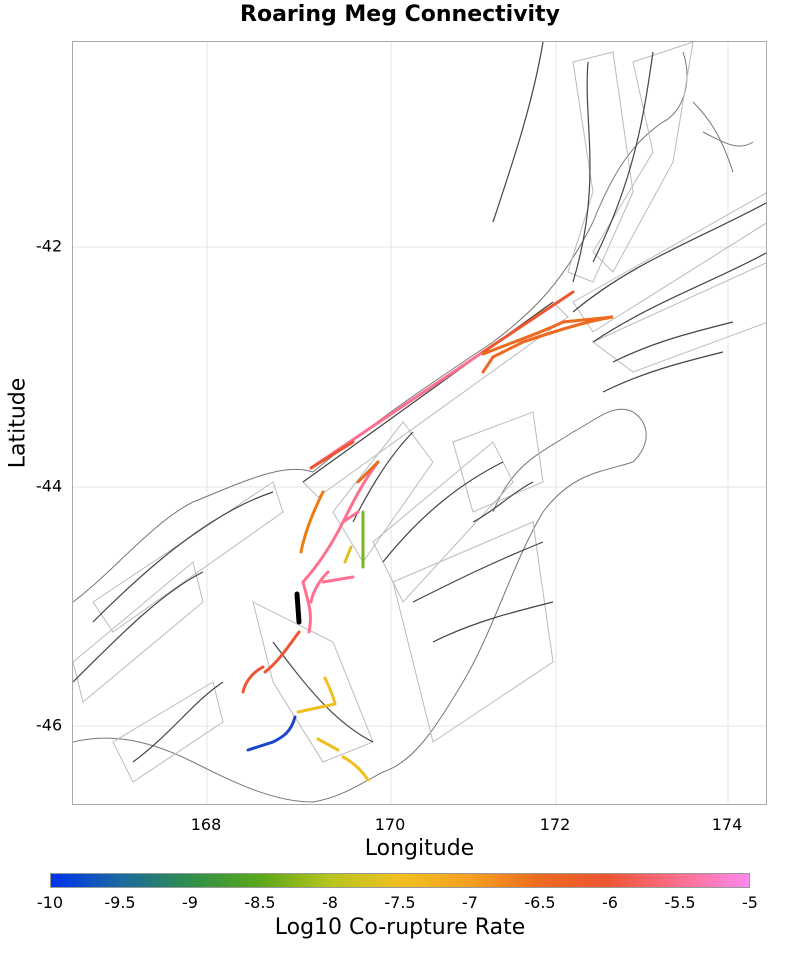 Image resolution: width=800 pixels, height=953 pixels. Describe the element at coordinates (49, 725) in the screenshot. I see `y-tick-neg46: -46` at that location.